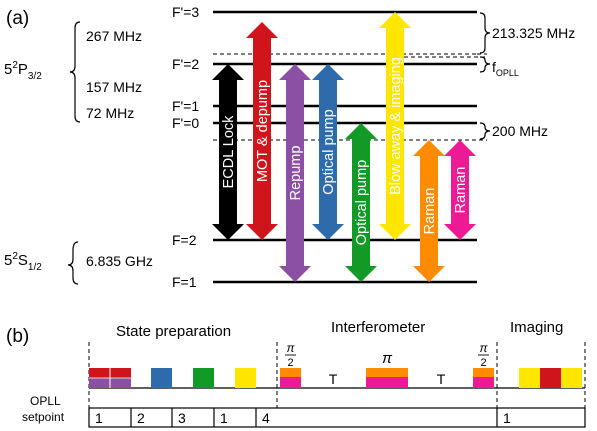 This screenshot has height=431, width=597. I want to click on arrow-label-2: MOT & depump, so click(263, 131).